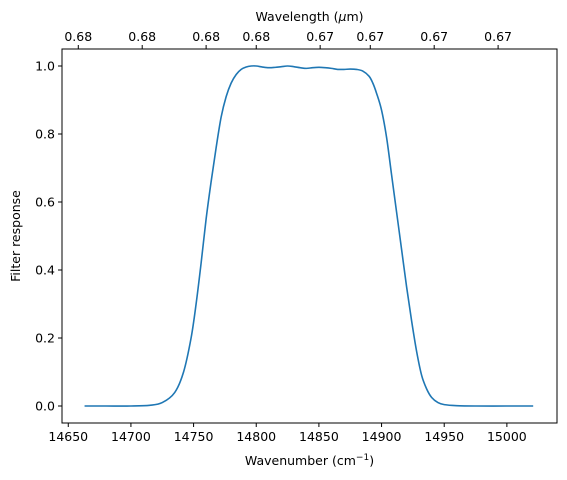 Image resolution: width=567 pixels, height=480 pixels. I want to click on x-tick-label: 14900, so click(382, 436).